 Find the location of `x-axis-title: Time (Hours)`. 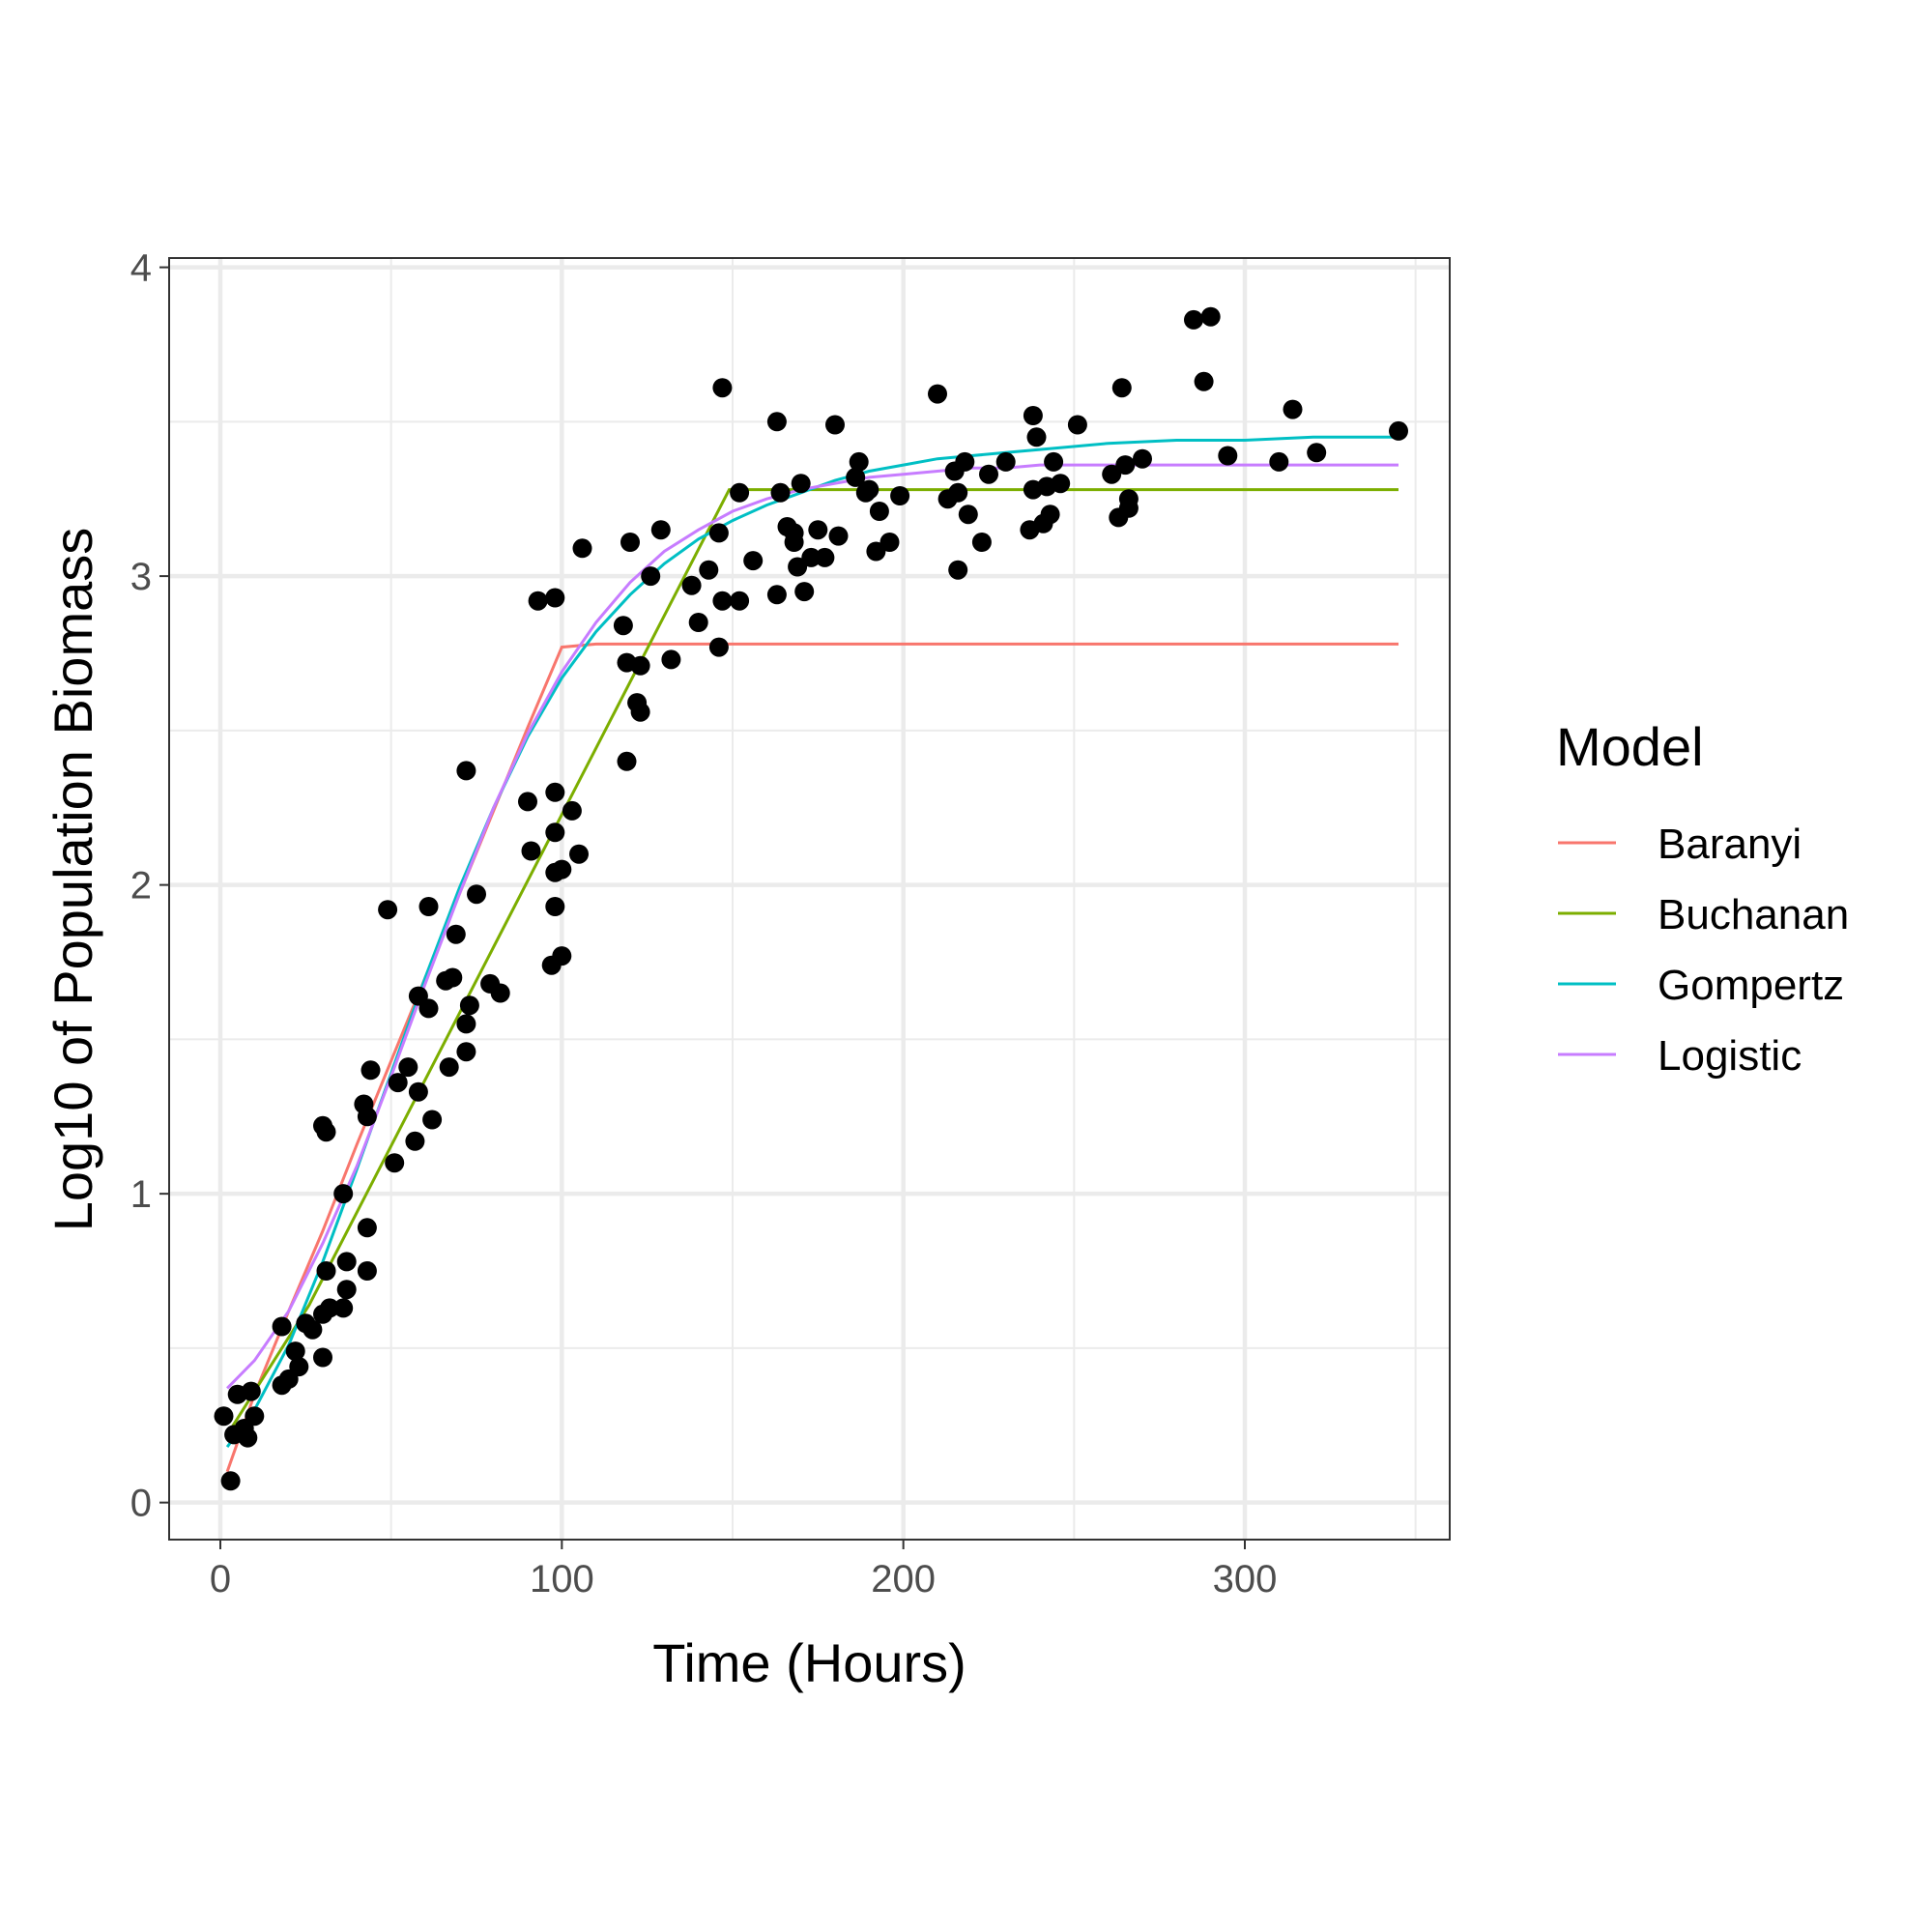

x-axis-title: Time (Hours) is located at coordinates (809, 1662).